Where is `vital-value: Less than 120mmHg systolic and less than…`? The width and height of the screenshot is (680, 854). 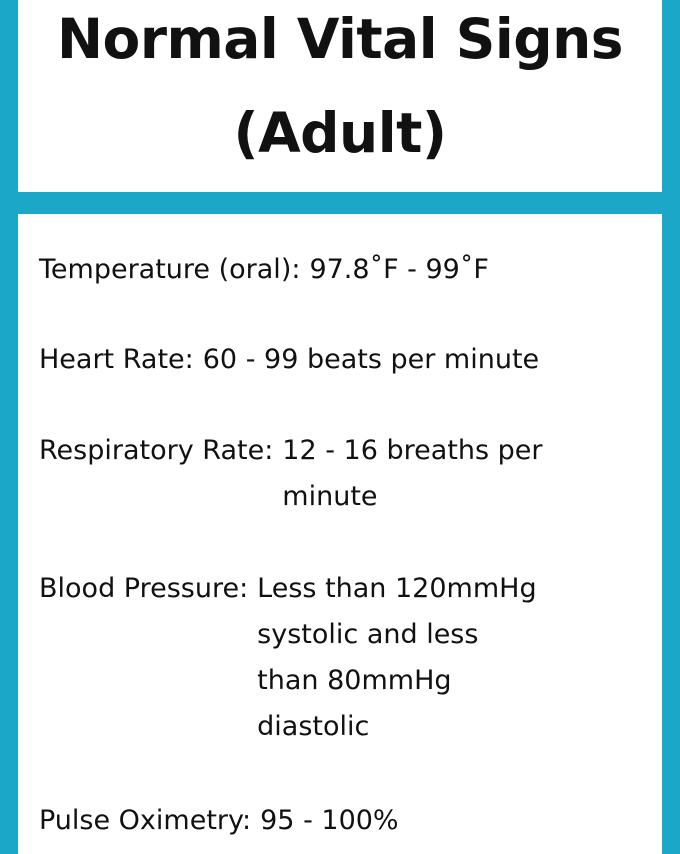 vital-value: Less than 120mmHg systolic and less than… is located at coordinates (396, 658).